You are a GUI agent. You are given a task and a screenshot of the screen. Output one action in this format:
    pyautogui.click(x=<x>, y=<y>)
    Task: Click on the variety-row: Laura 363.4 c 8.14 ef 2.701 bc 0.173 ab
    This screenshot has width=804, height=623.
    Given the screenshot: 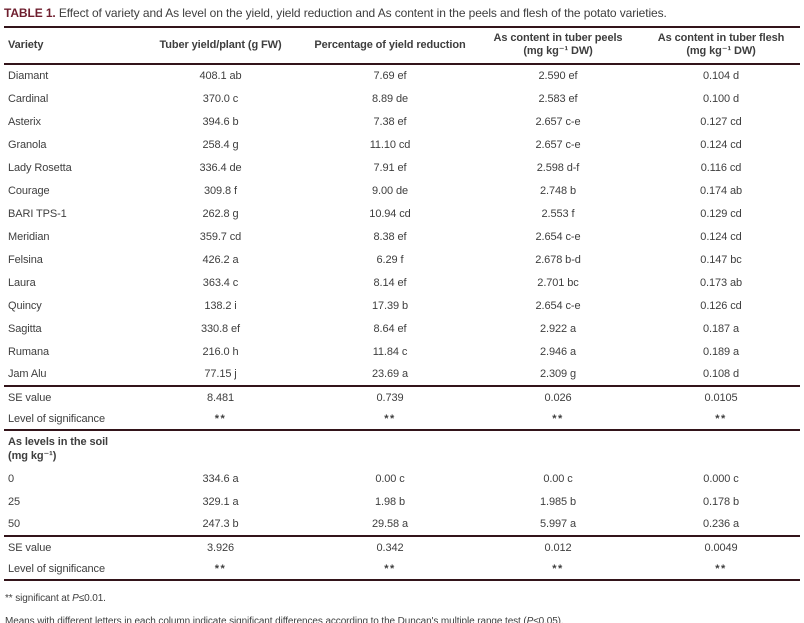 What is the action you would take?
    pyautogui.click(x=402, y=282)
    